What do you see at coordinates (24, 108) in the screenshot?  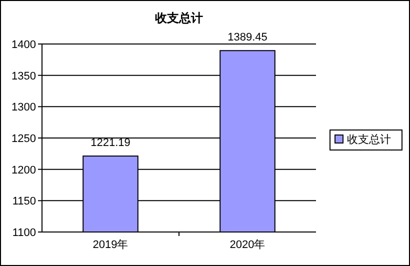 I see `y-tick-label: 1300` at bounding box center [24, 108].